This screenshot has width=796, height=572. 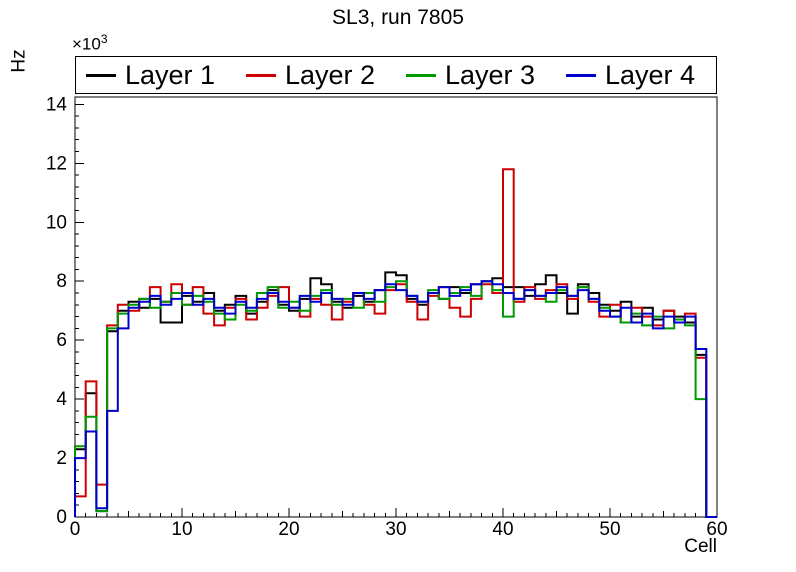 I want to click on y-axis-multiplier-base: ×10, so click(x=86, y=44).